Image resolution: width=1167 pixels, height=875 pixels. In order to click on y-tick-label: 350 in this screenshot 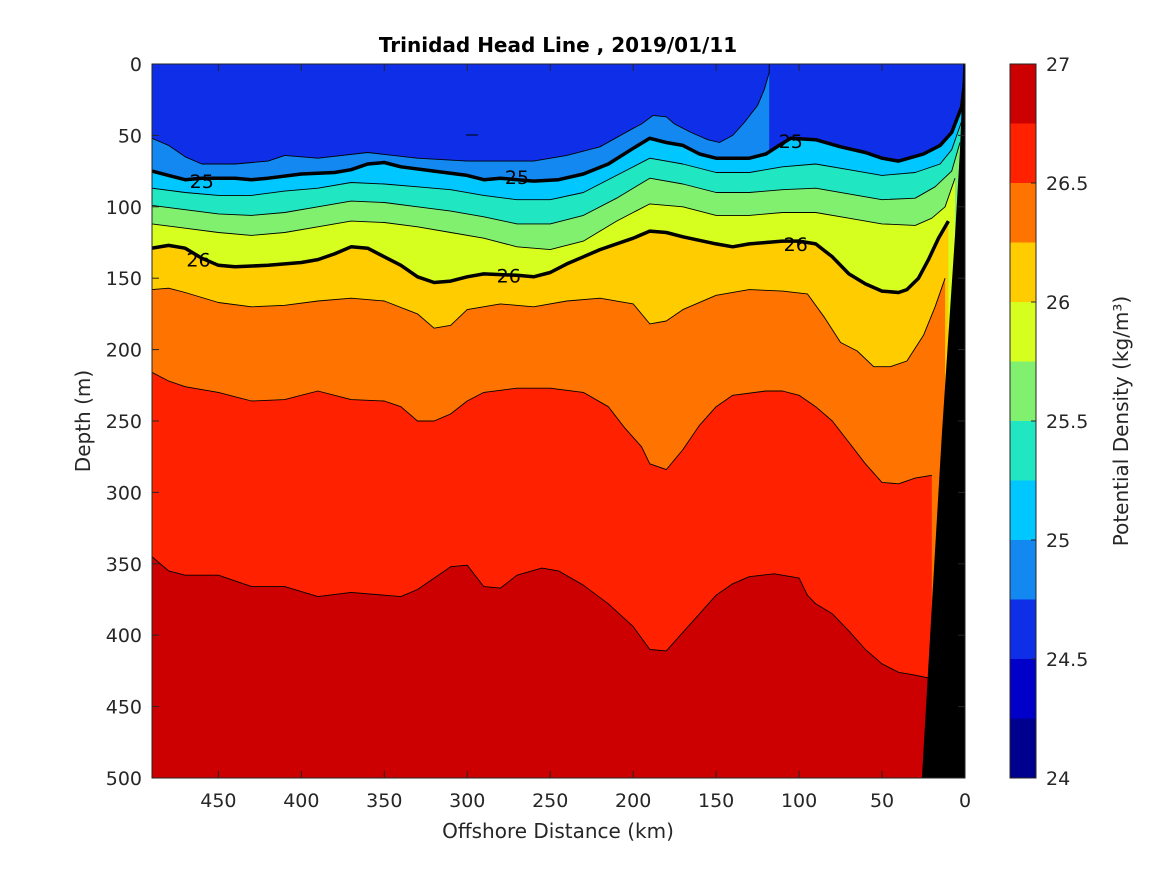, I will do `click(124, 565)`.